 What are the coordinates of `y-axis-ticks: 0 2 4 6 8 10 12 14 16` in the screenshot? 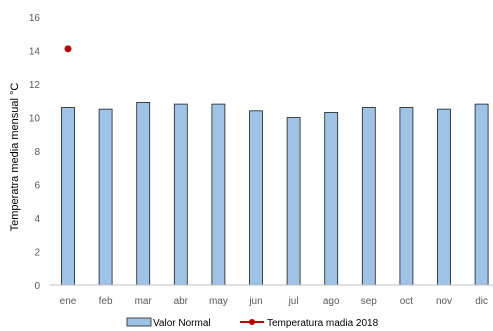 It's located at (35, 152).